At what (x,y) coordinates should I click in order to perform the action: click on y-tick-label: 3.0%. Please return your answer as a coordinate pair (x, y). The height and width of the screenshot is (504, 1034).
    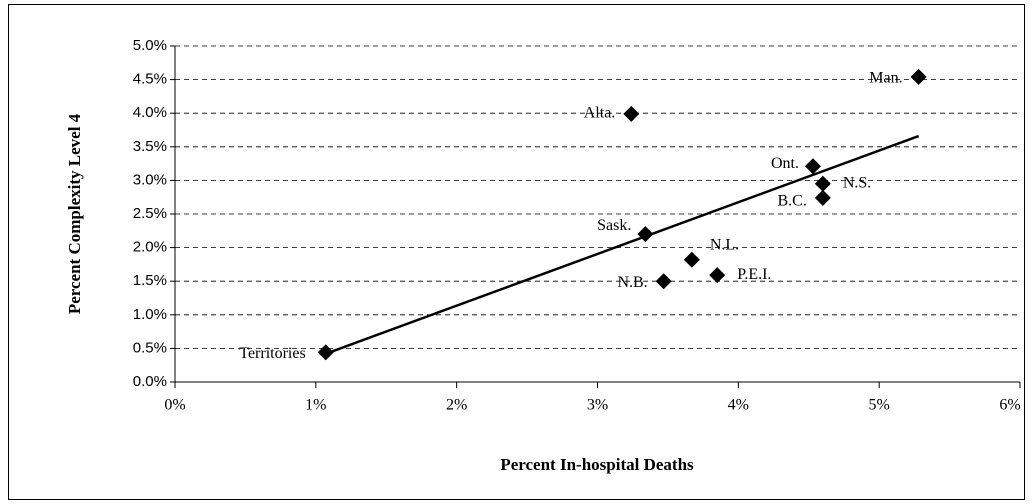
    Looking at the image, I should click on (150, 179).